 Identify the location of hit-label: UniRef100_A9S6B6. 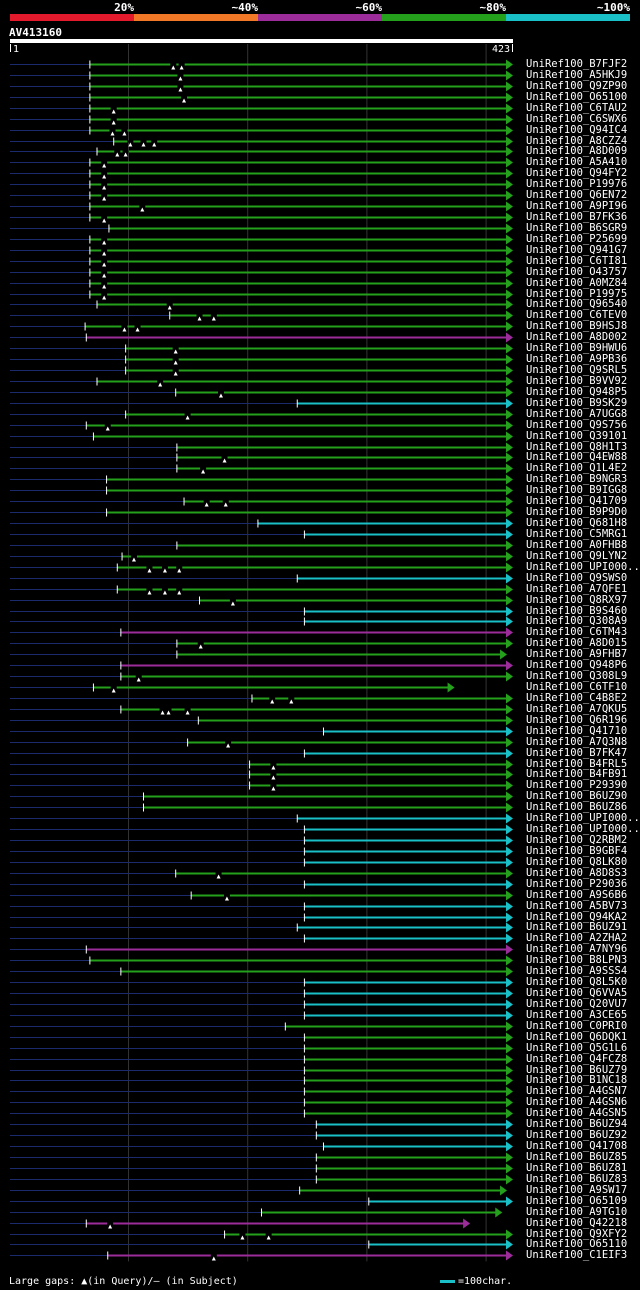
(577, 895).